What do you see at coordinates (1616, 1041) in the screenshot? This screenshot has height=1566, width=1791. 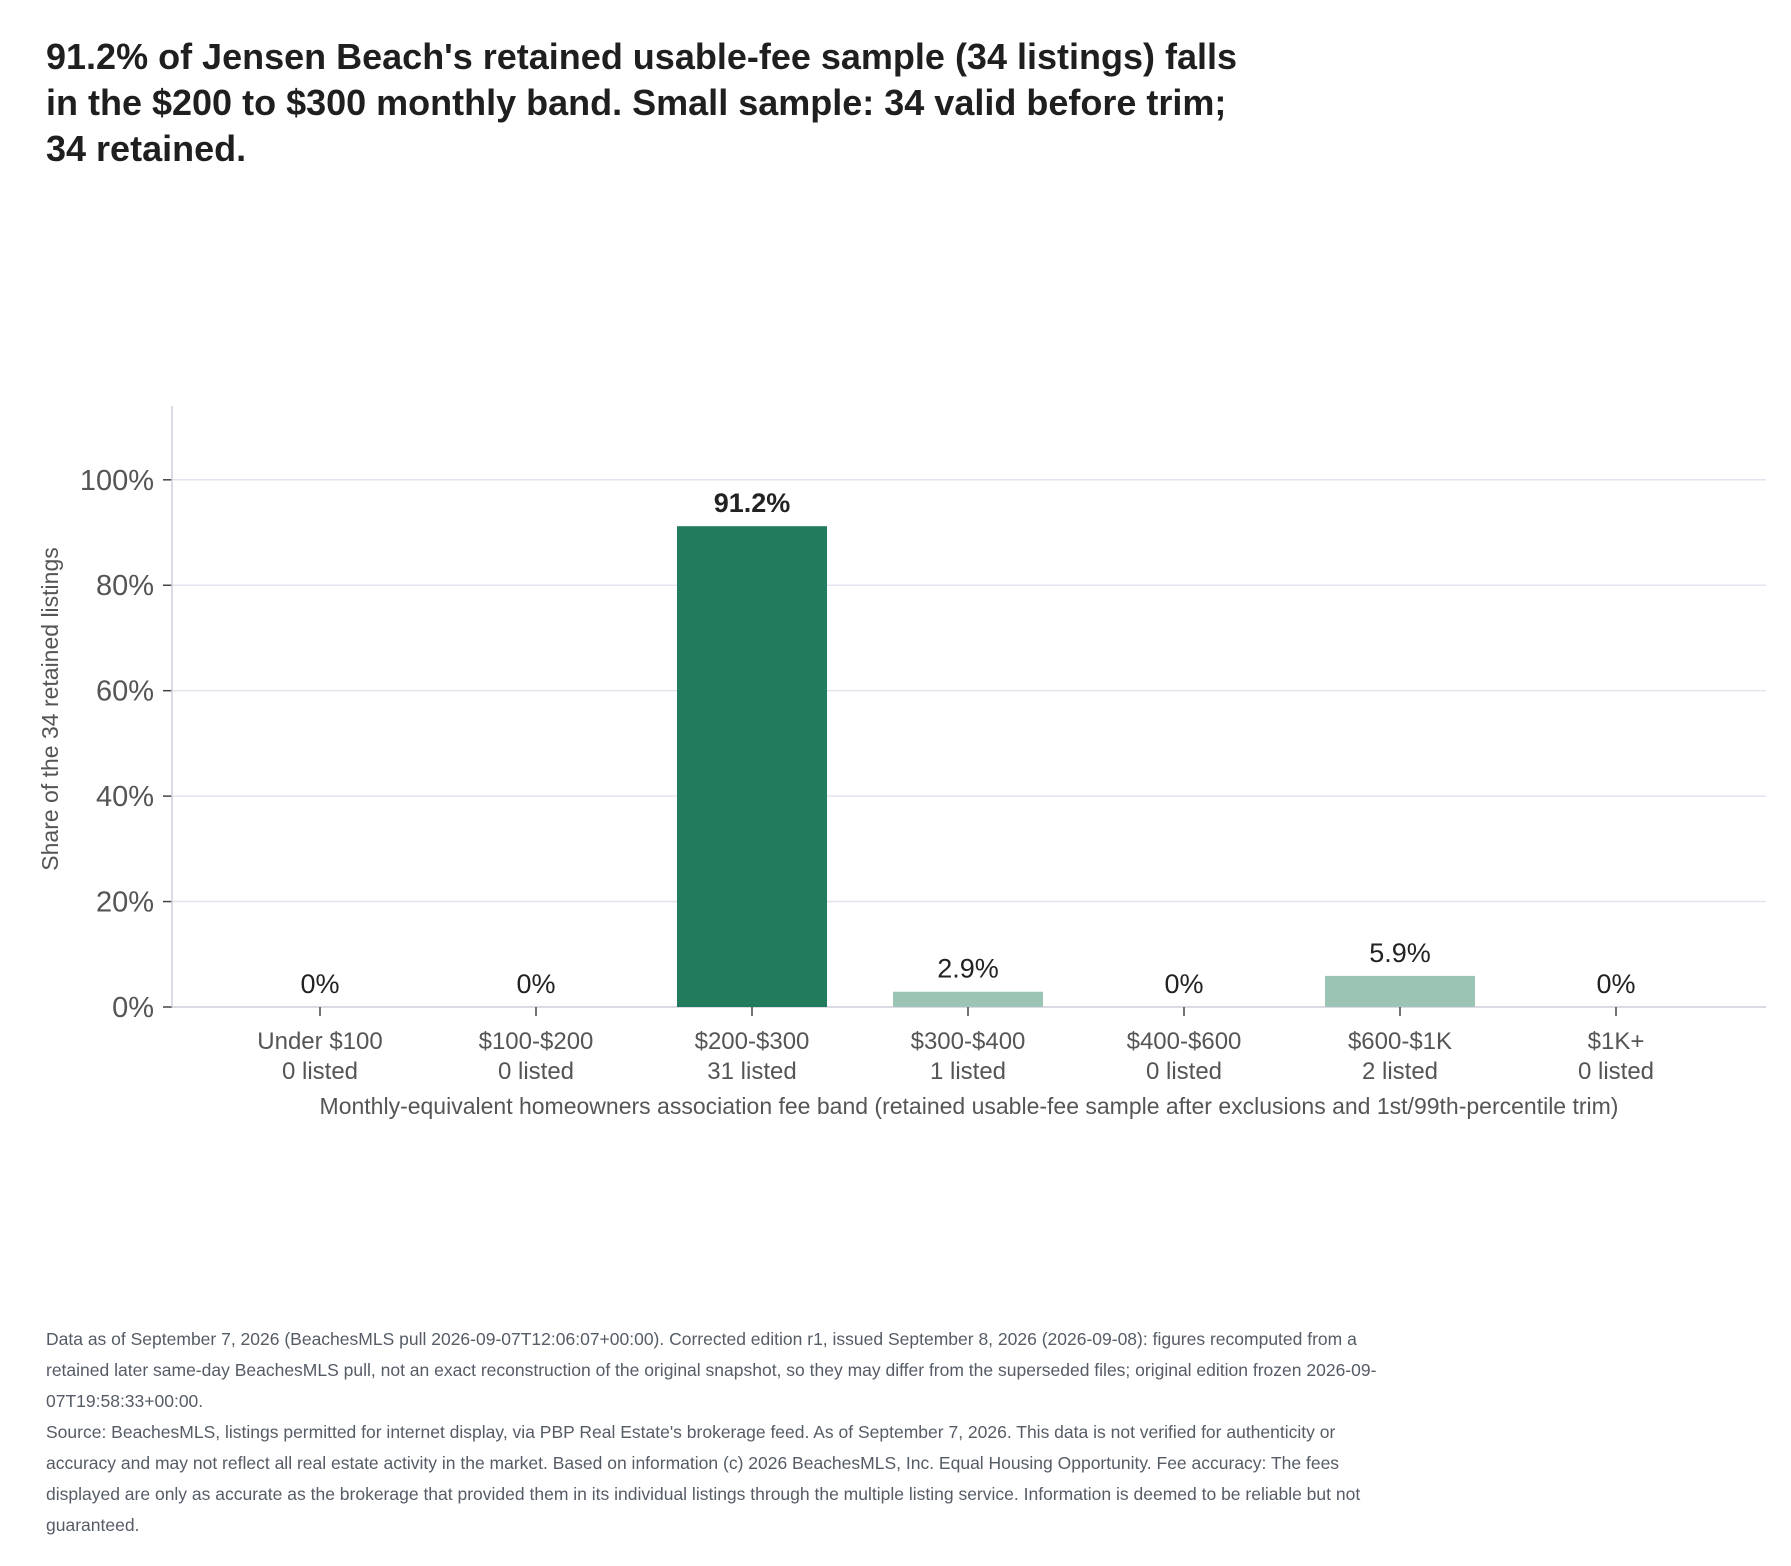 I see `x-tick-label: $1K+` at bounding box center [1616, 1041].